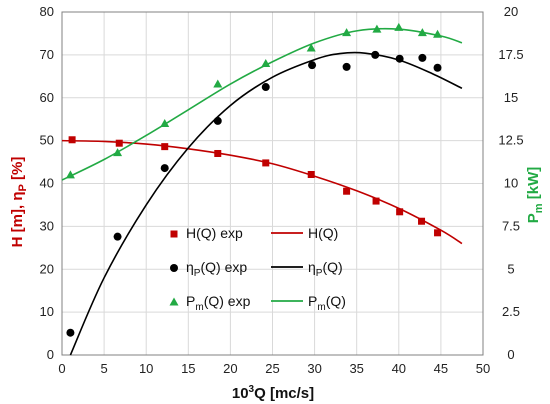 The height and width of the screenshot is (404, 550). I want to click on x-tick-label: 40, so click(399, 368).